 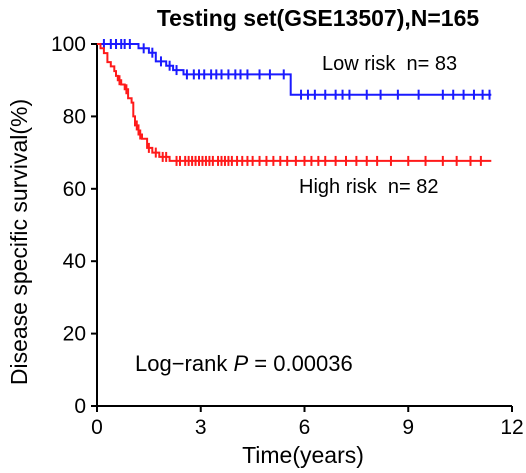 What do you see at coordinates (300, 363) in the screenshot?
I see `pvalue-value: = 0.00036` at bounding box center [300, 363].